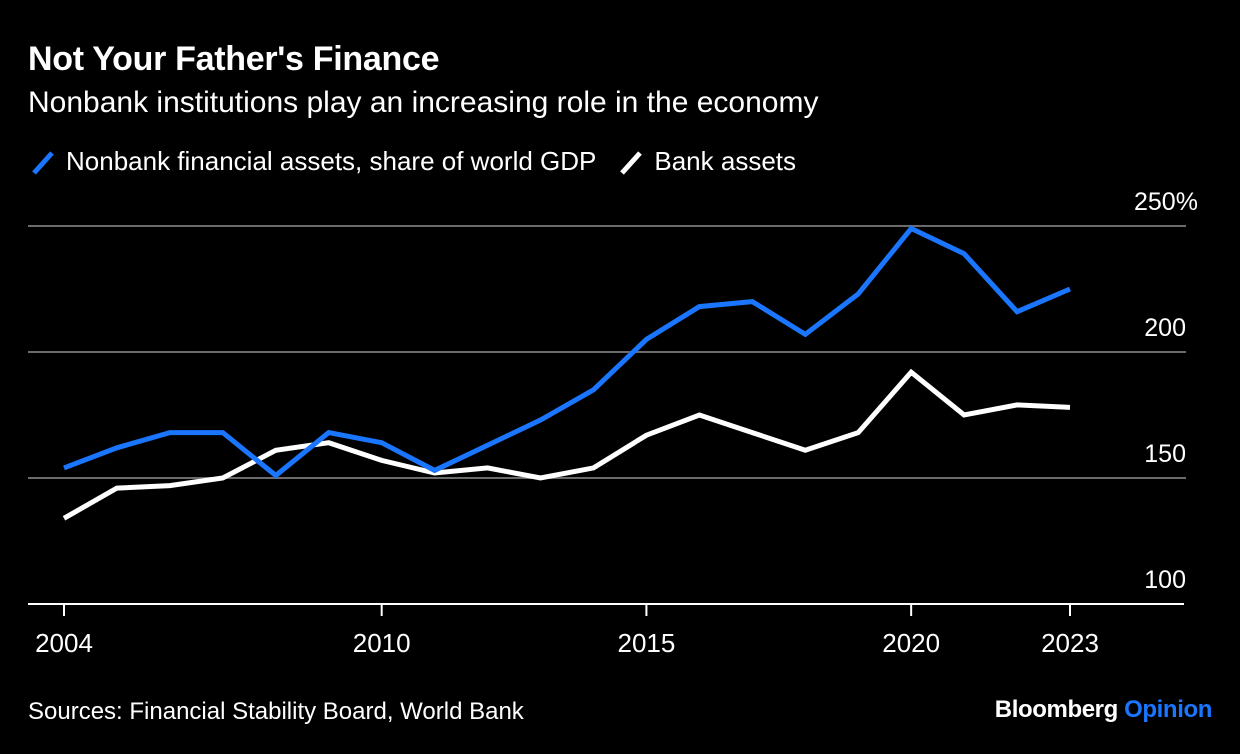  I want to click on legend-item-bank: Bank assets, so click(707, 161).